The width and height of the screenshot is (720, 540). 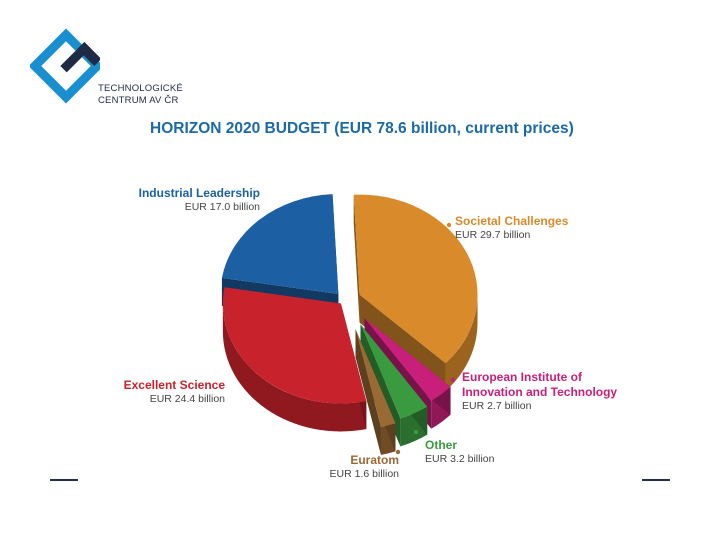 What do you see at coordinates (199, 193) in the screenshot?
I see `slice-name: Industrial Leadership` at bounding box center [199, 193].